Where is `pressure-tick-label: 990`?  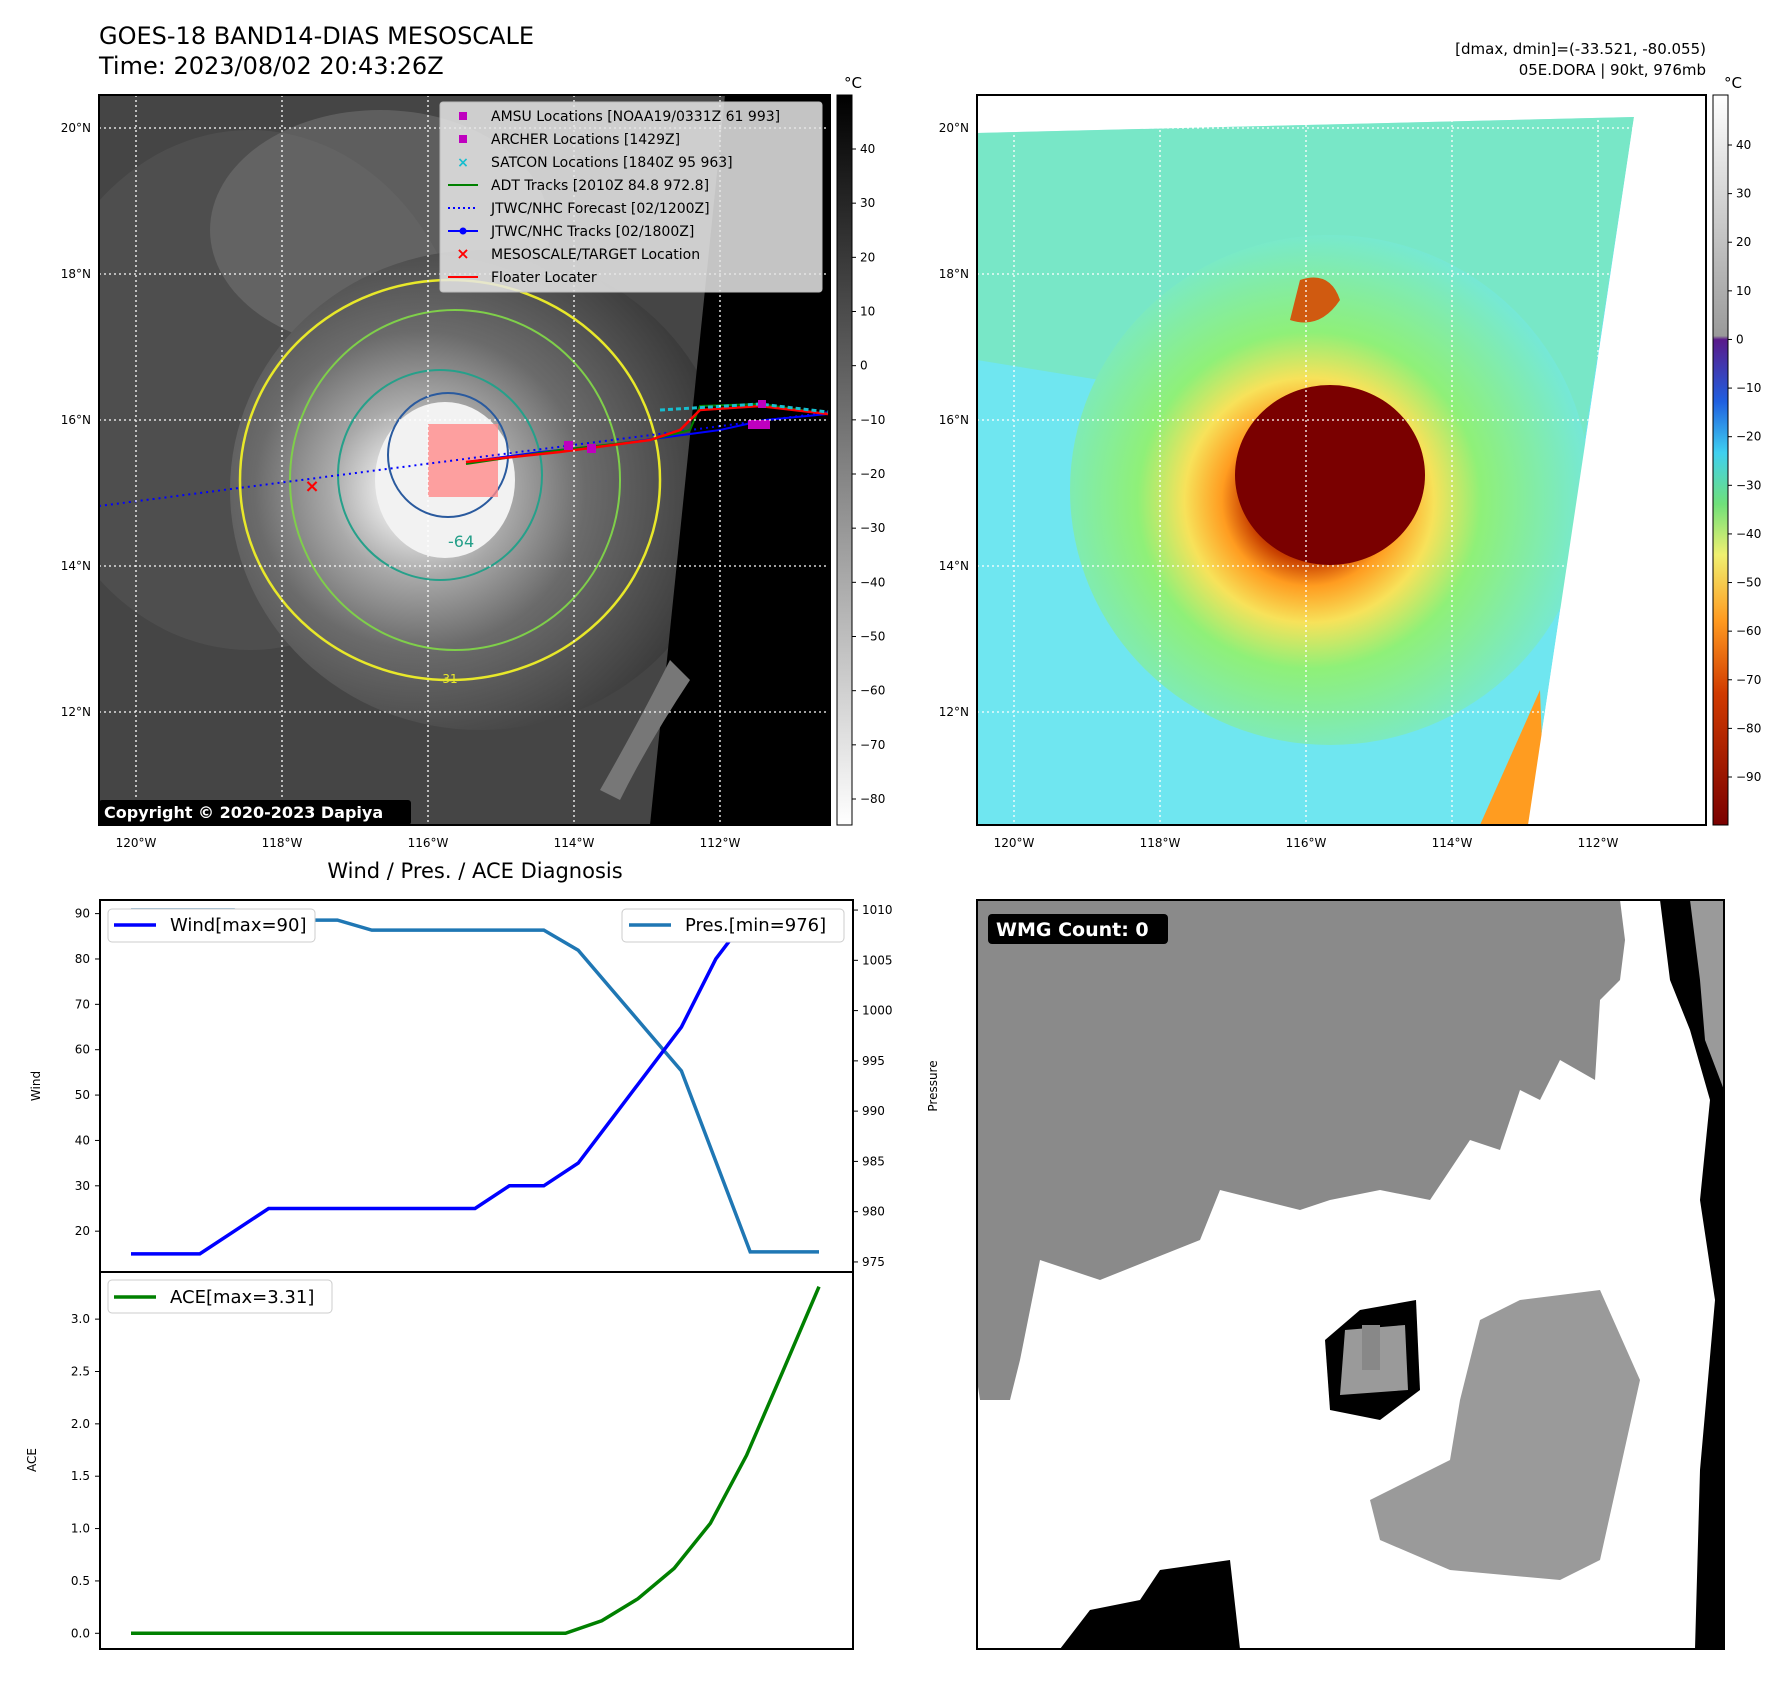
pressure-tick-label: 990 is located at coordinates (873, 1111).